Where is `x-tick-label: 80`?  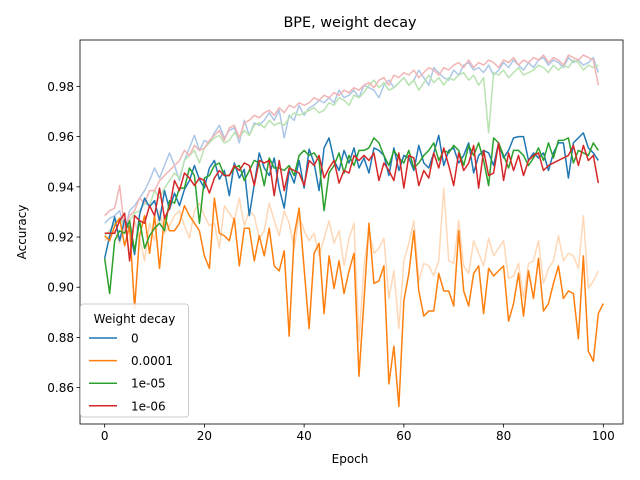 x-tick-label: 80 is located at coordinates (503, 436).